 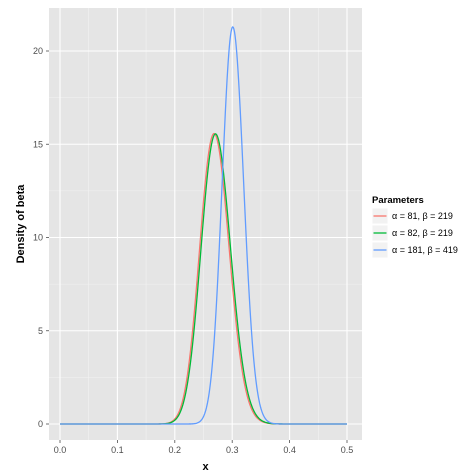 What do you see at coordinates (422, 233) in the screenshot?
I see `legend-label: α = 82, β = 219` at bounding box center [422, 233].